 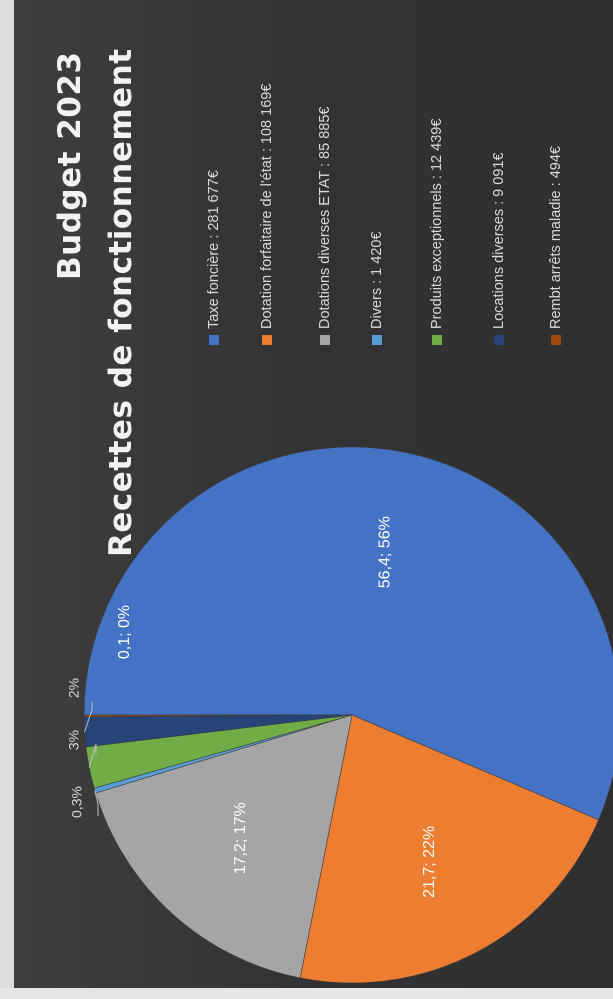 What do you see at coordinates (306, 993) in the screenshot?
I see `bottom-strip` at bounding box center [306, 993].